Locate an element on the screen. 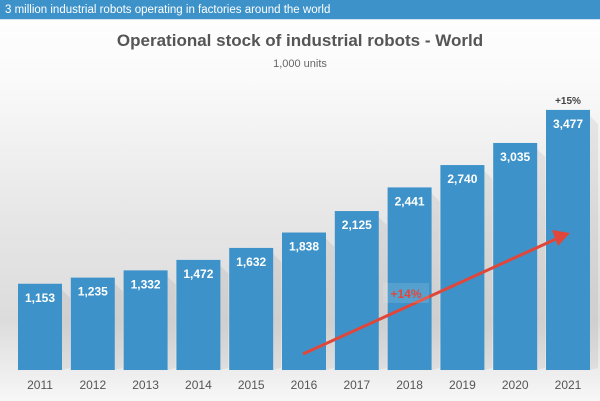 The height and width of the screenshot is (401, 600). trend-arrow is located at coordinates (429, 296).